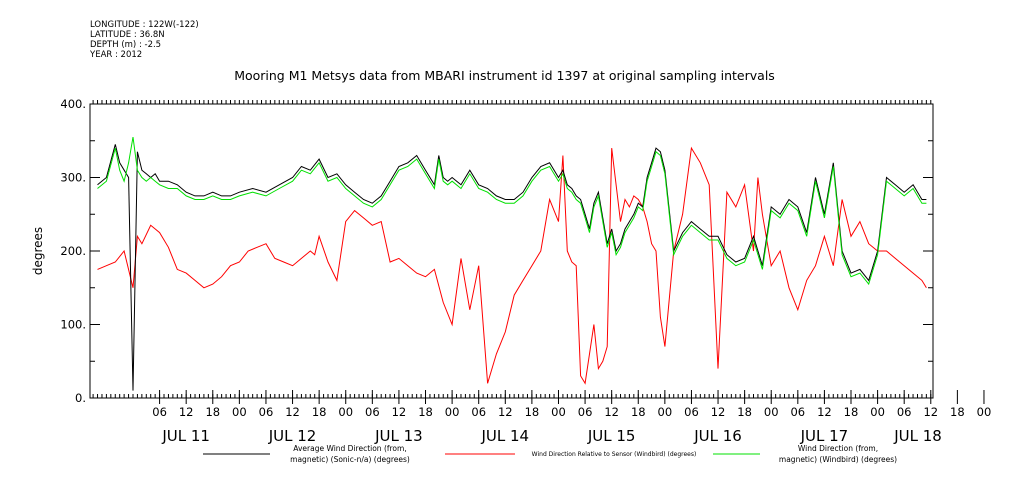  I want to click on x-day-label: JUL 14, so click(504, 436).